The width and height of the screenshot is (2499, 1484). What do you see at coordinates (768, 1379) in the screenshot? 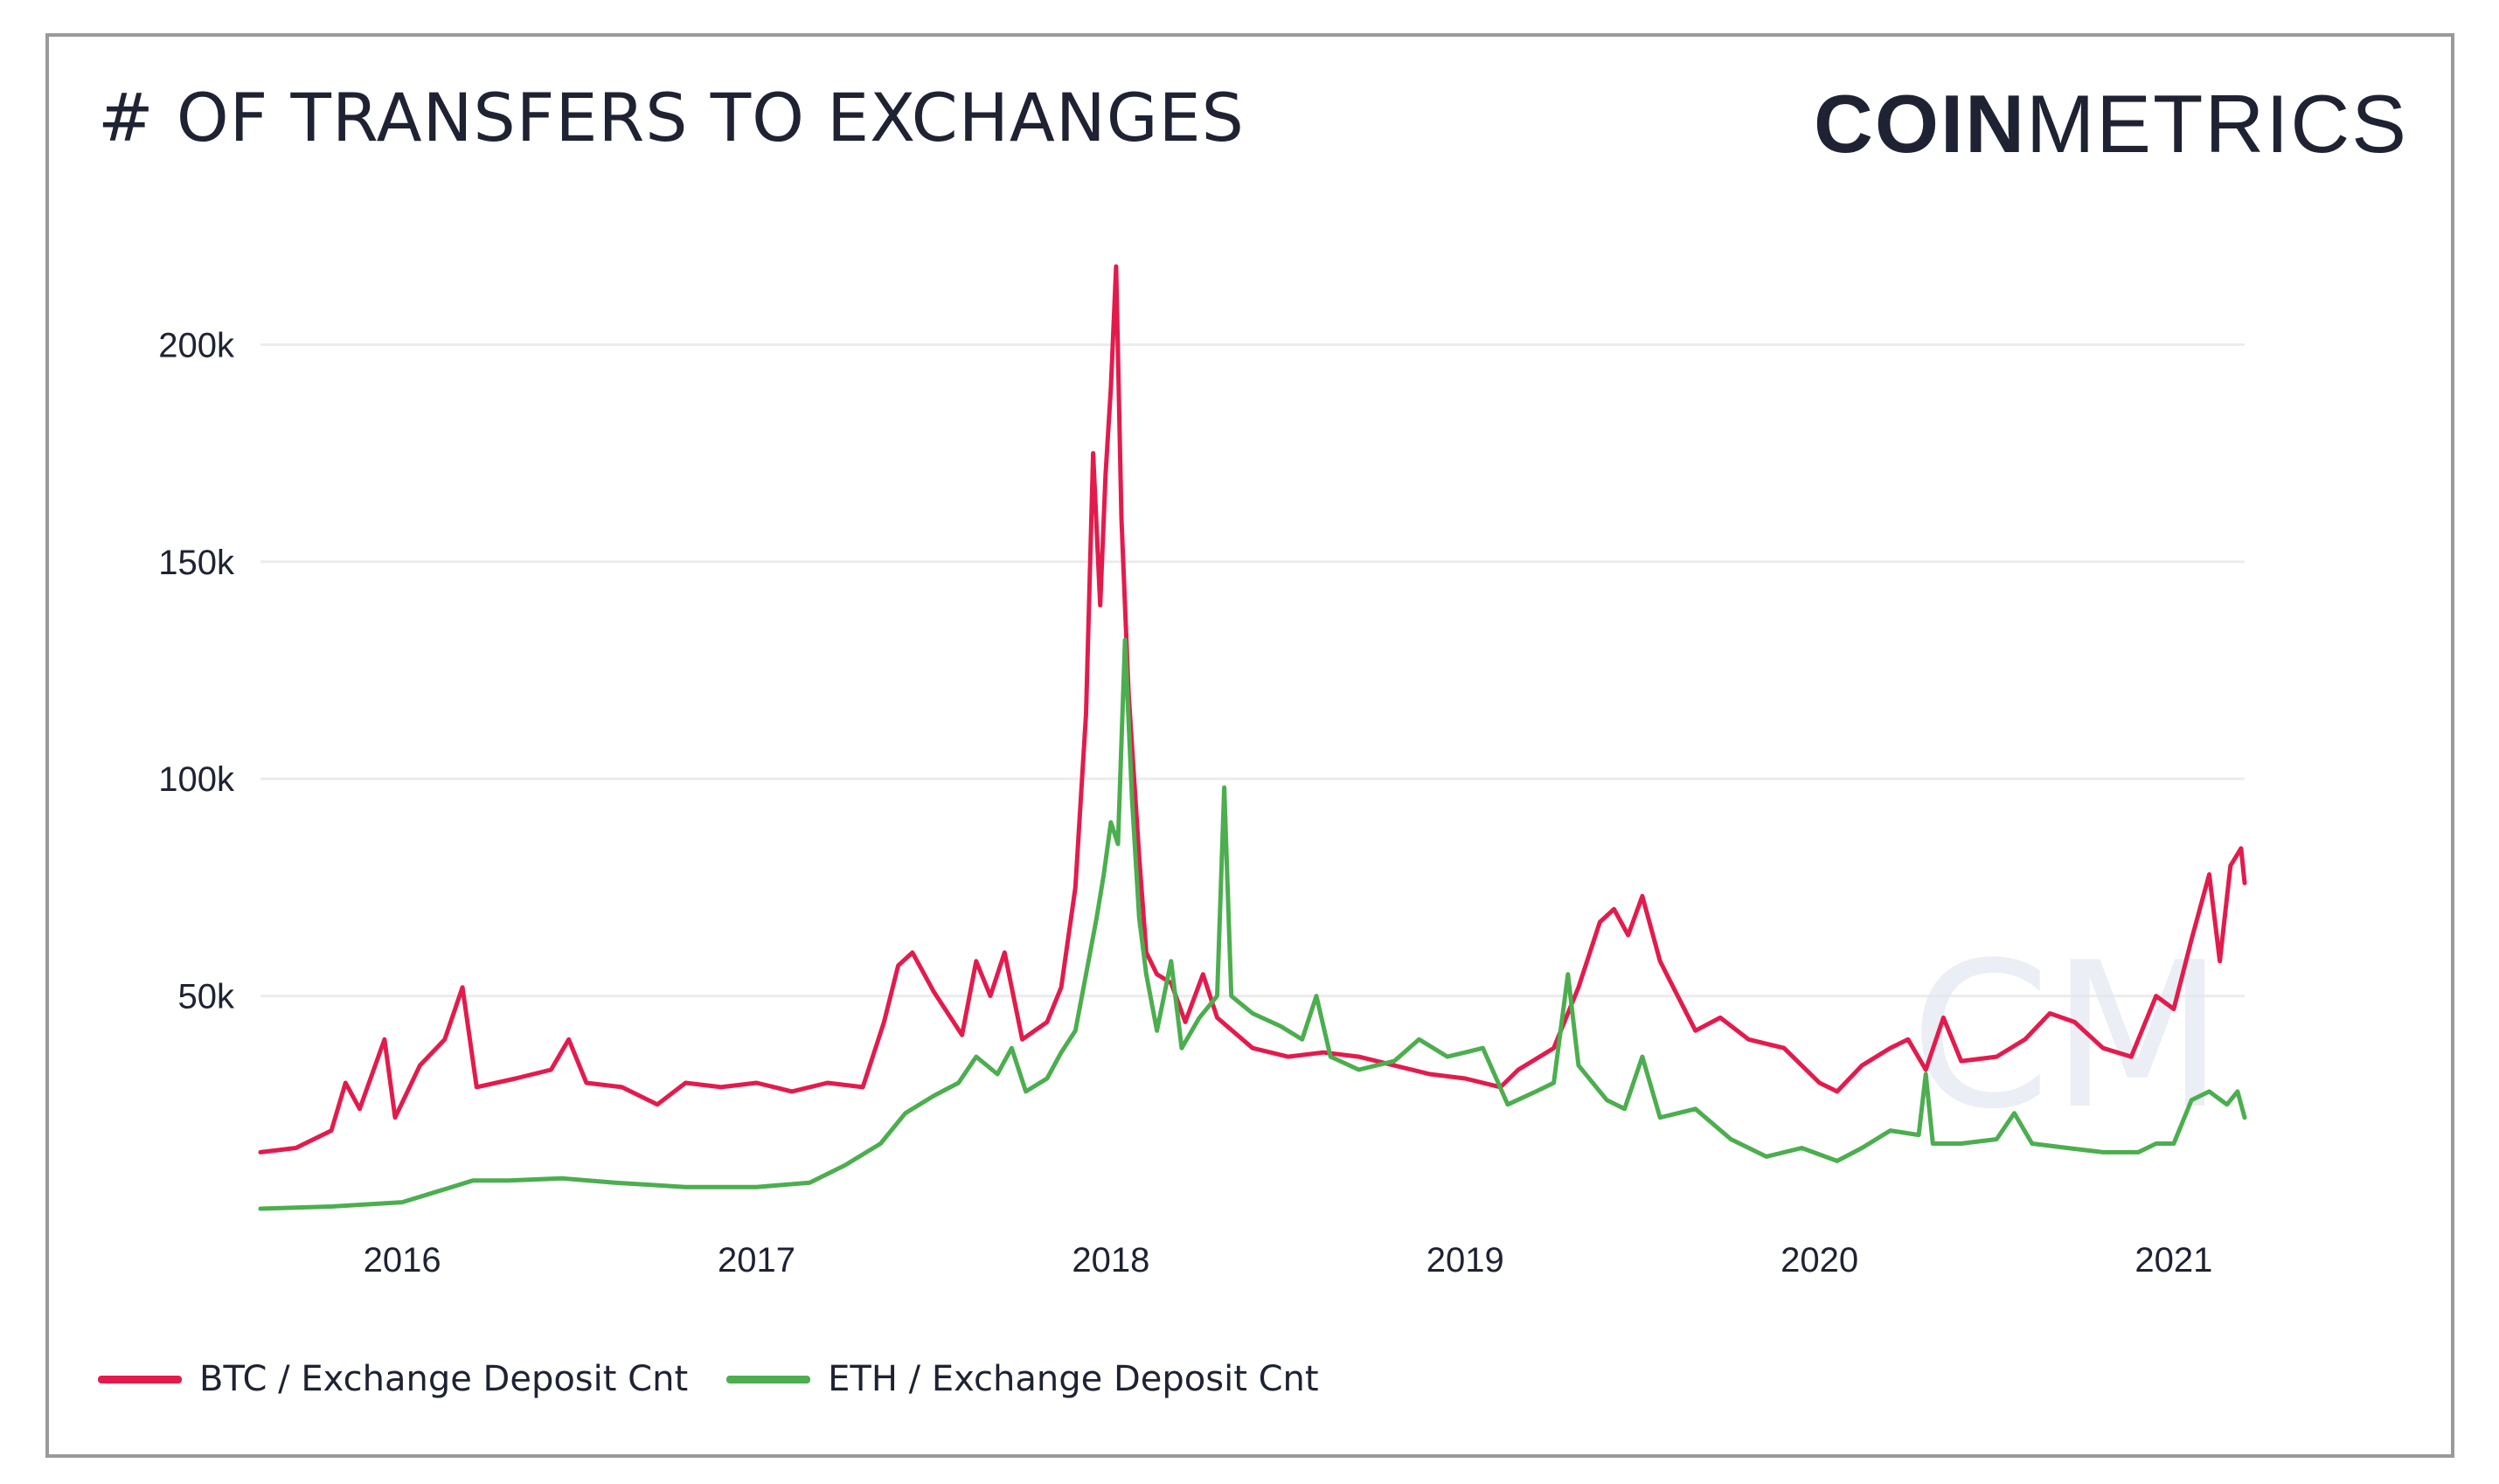
I see `legend-swatch-eth` at bounding box center [768, 1379].